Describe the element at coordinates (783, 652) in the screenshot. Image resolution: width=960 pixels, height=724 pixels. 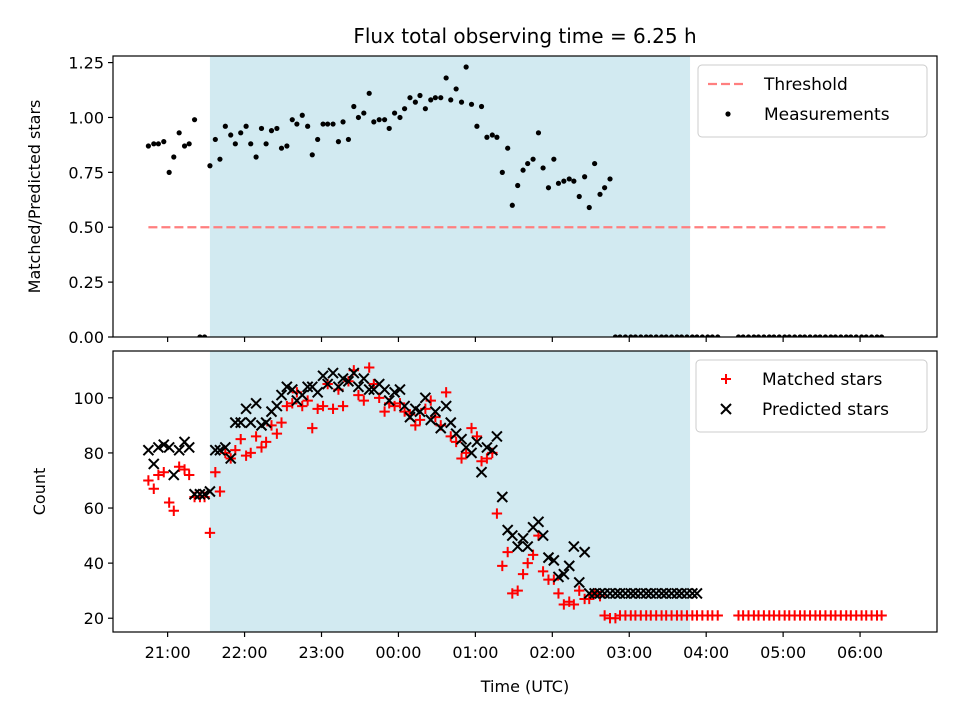
I see `x-tick-label: 05:00` at that location.